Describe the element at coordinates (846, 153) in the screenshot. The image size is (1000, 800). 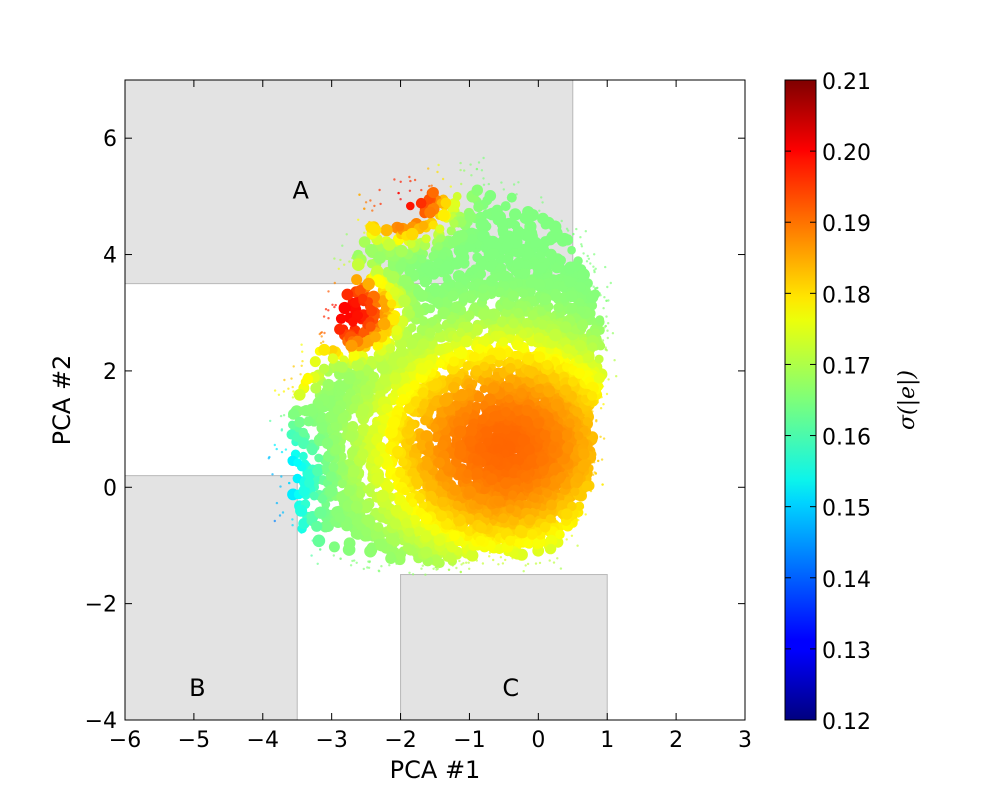
I see `colorbar-tick-label: 0.20` at that location.